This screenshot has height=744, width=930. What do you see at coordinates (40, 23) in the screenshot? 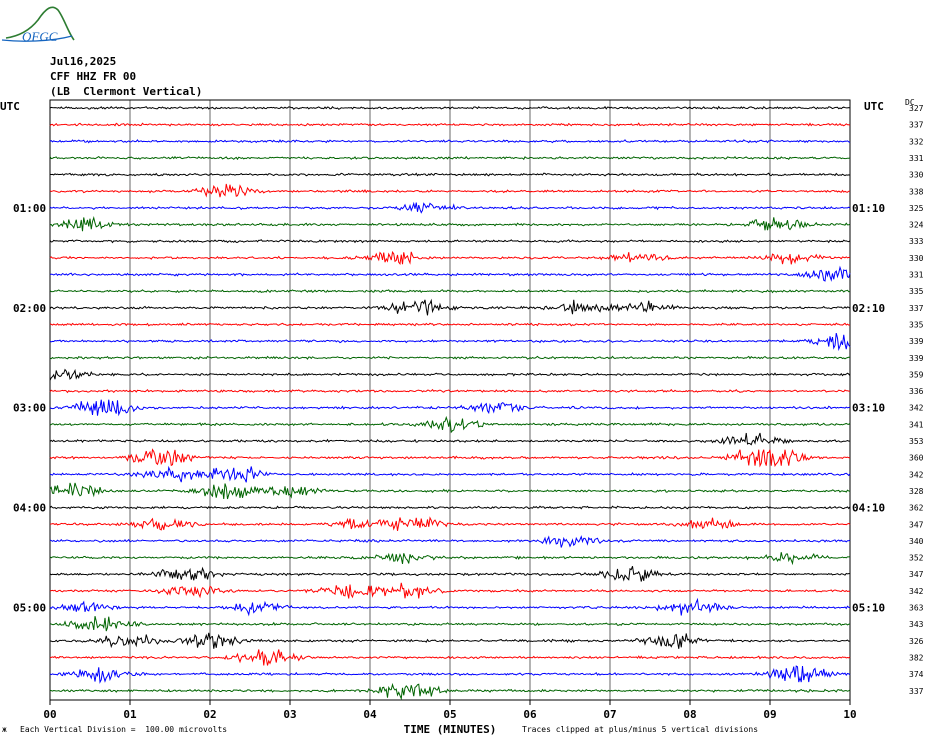
I see `logo-mountain-curve` at bounding box center [40, 23].